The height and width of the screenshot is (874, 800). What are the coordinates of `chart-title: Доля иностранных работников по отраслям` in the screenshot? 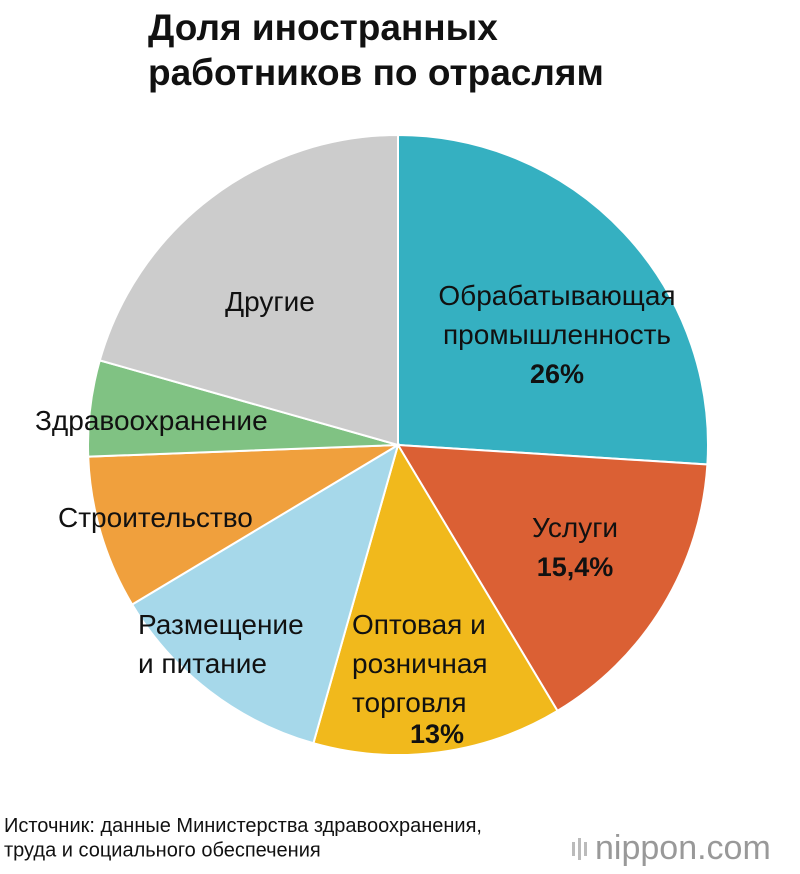 It's located at (376, 50).